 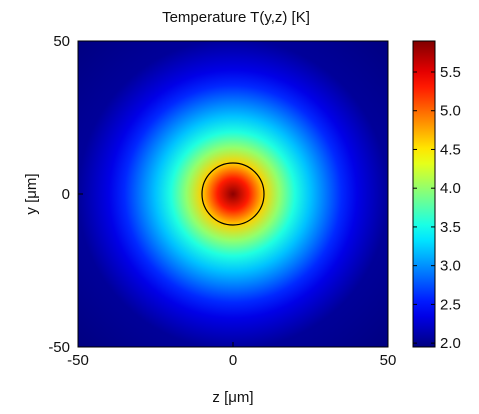 I want to click on x-axis: -50 0 50, so click(x=231, y=355).